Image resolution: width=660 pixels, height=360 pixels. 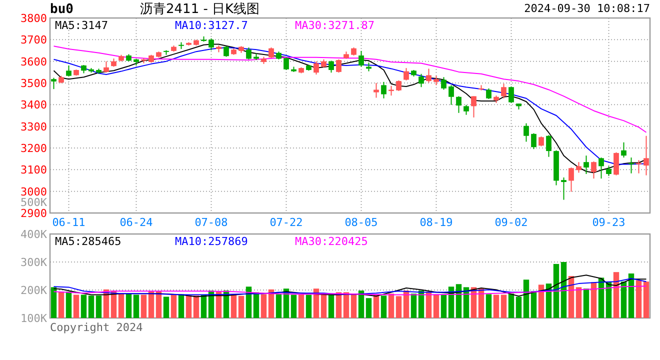 I want to click on text: MA5:285465, so click(x=88, y=241).